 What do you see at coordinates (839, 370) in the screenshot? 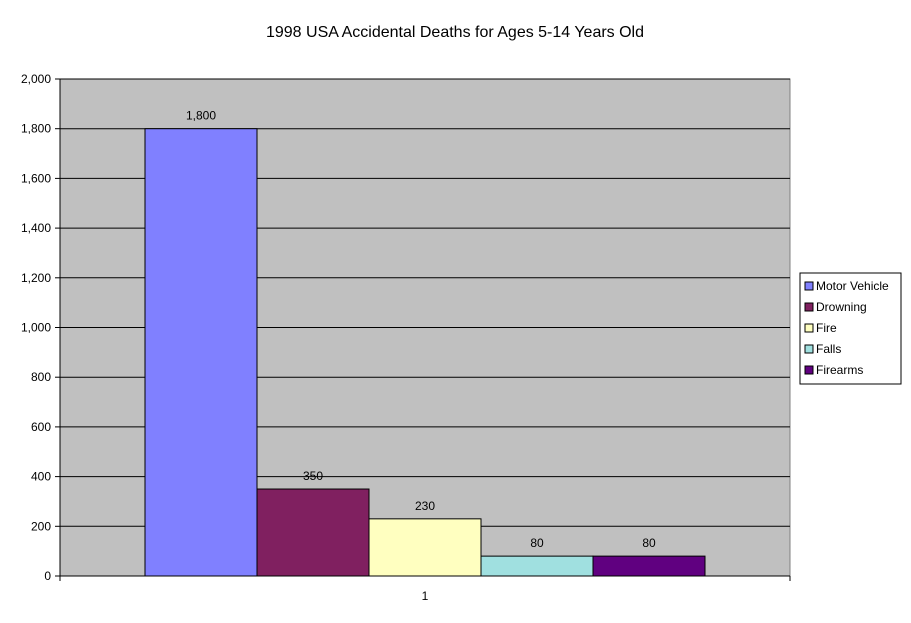
I see `legend-label: Firearms` at bounding box center [839, 370].